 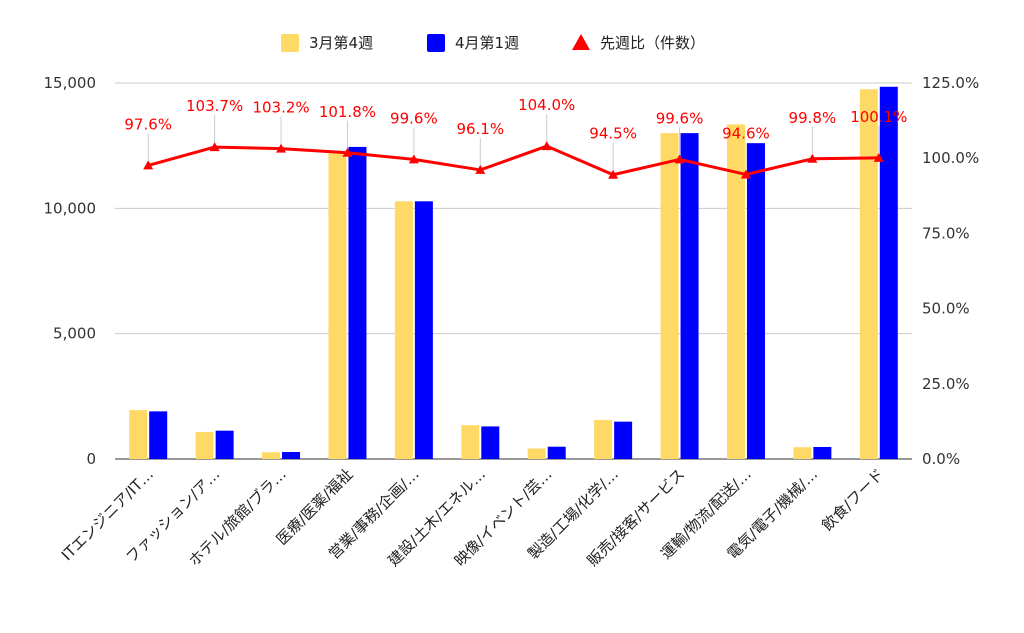 What do you see at coordinates (148, 124) in the screenshot?
I see `data-label: 97.6%` at bounding box center [148, 124].